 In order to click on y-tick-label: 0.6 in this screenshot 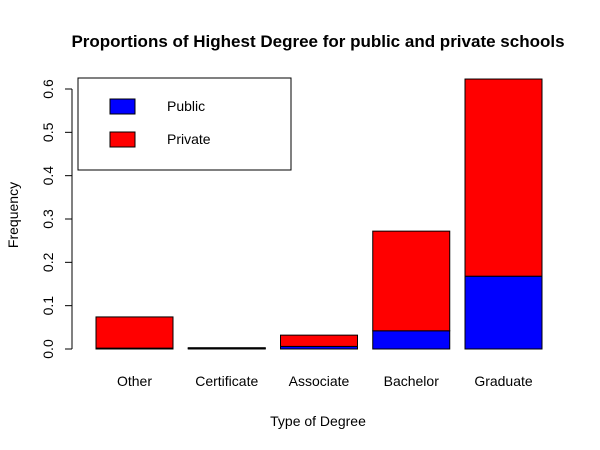, I will do `click(48, 89)`.